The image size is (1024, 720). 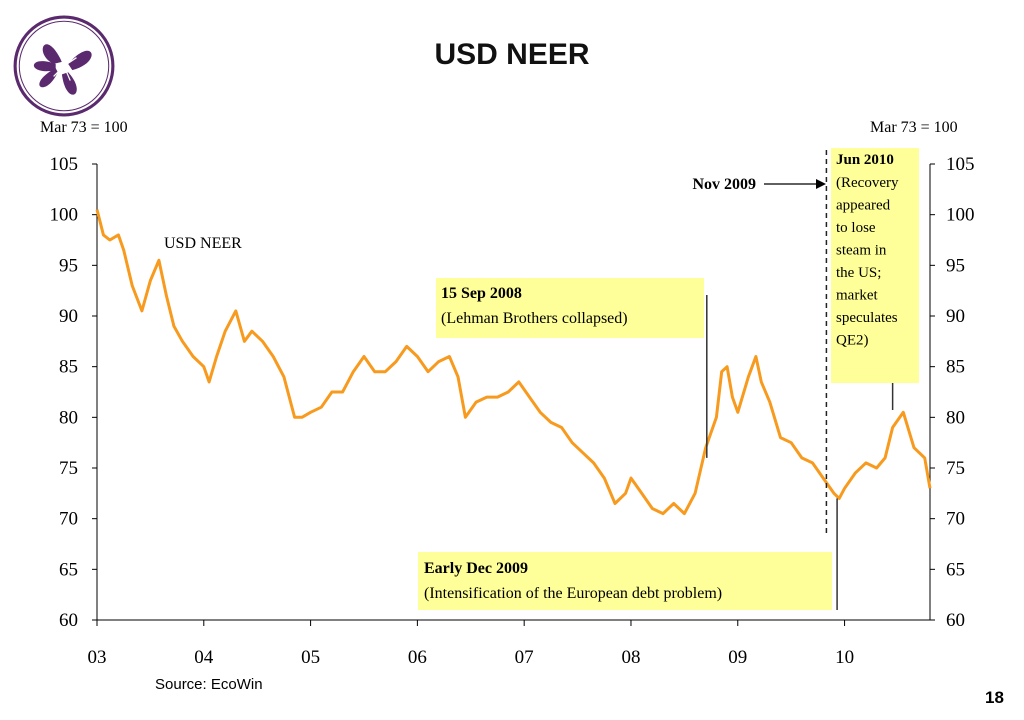 What do you see at coordinates (524, 657) in the screenshot?
I see `x-tick-label: 07` at bounding box center [524, 657].